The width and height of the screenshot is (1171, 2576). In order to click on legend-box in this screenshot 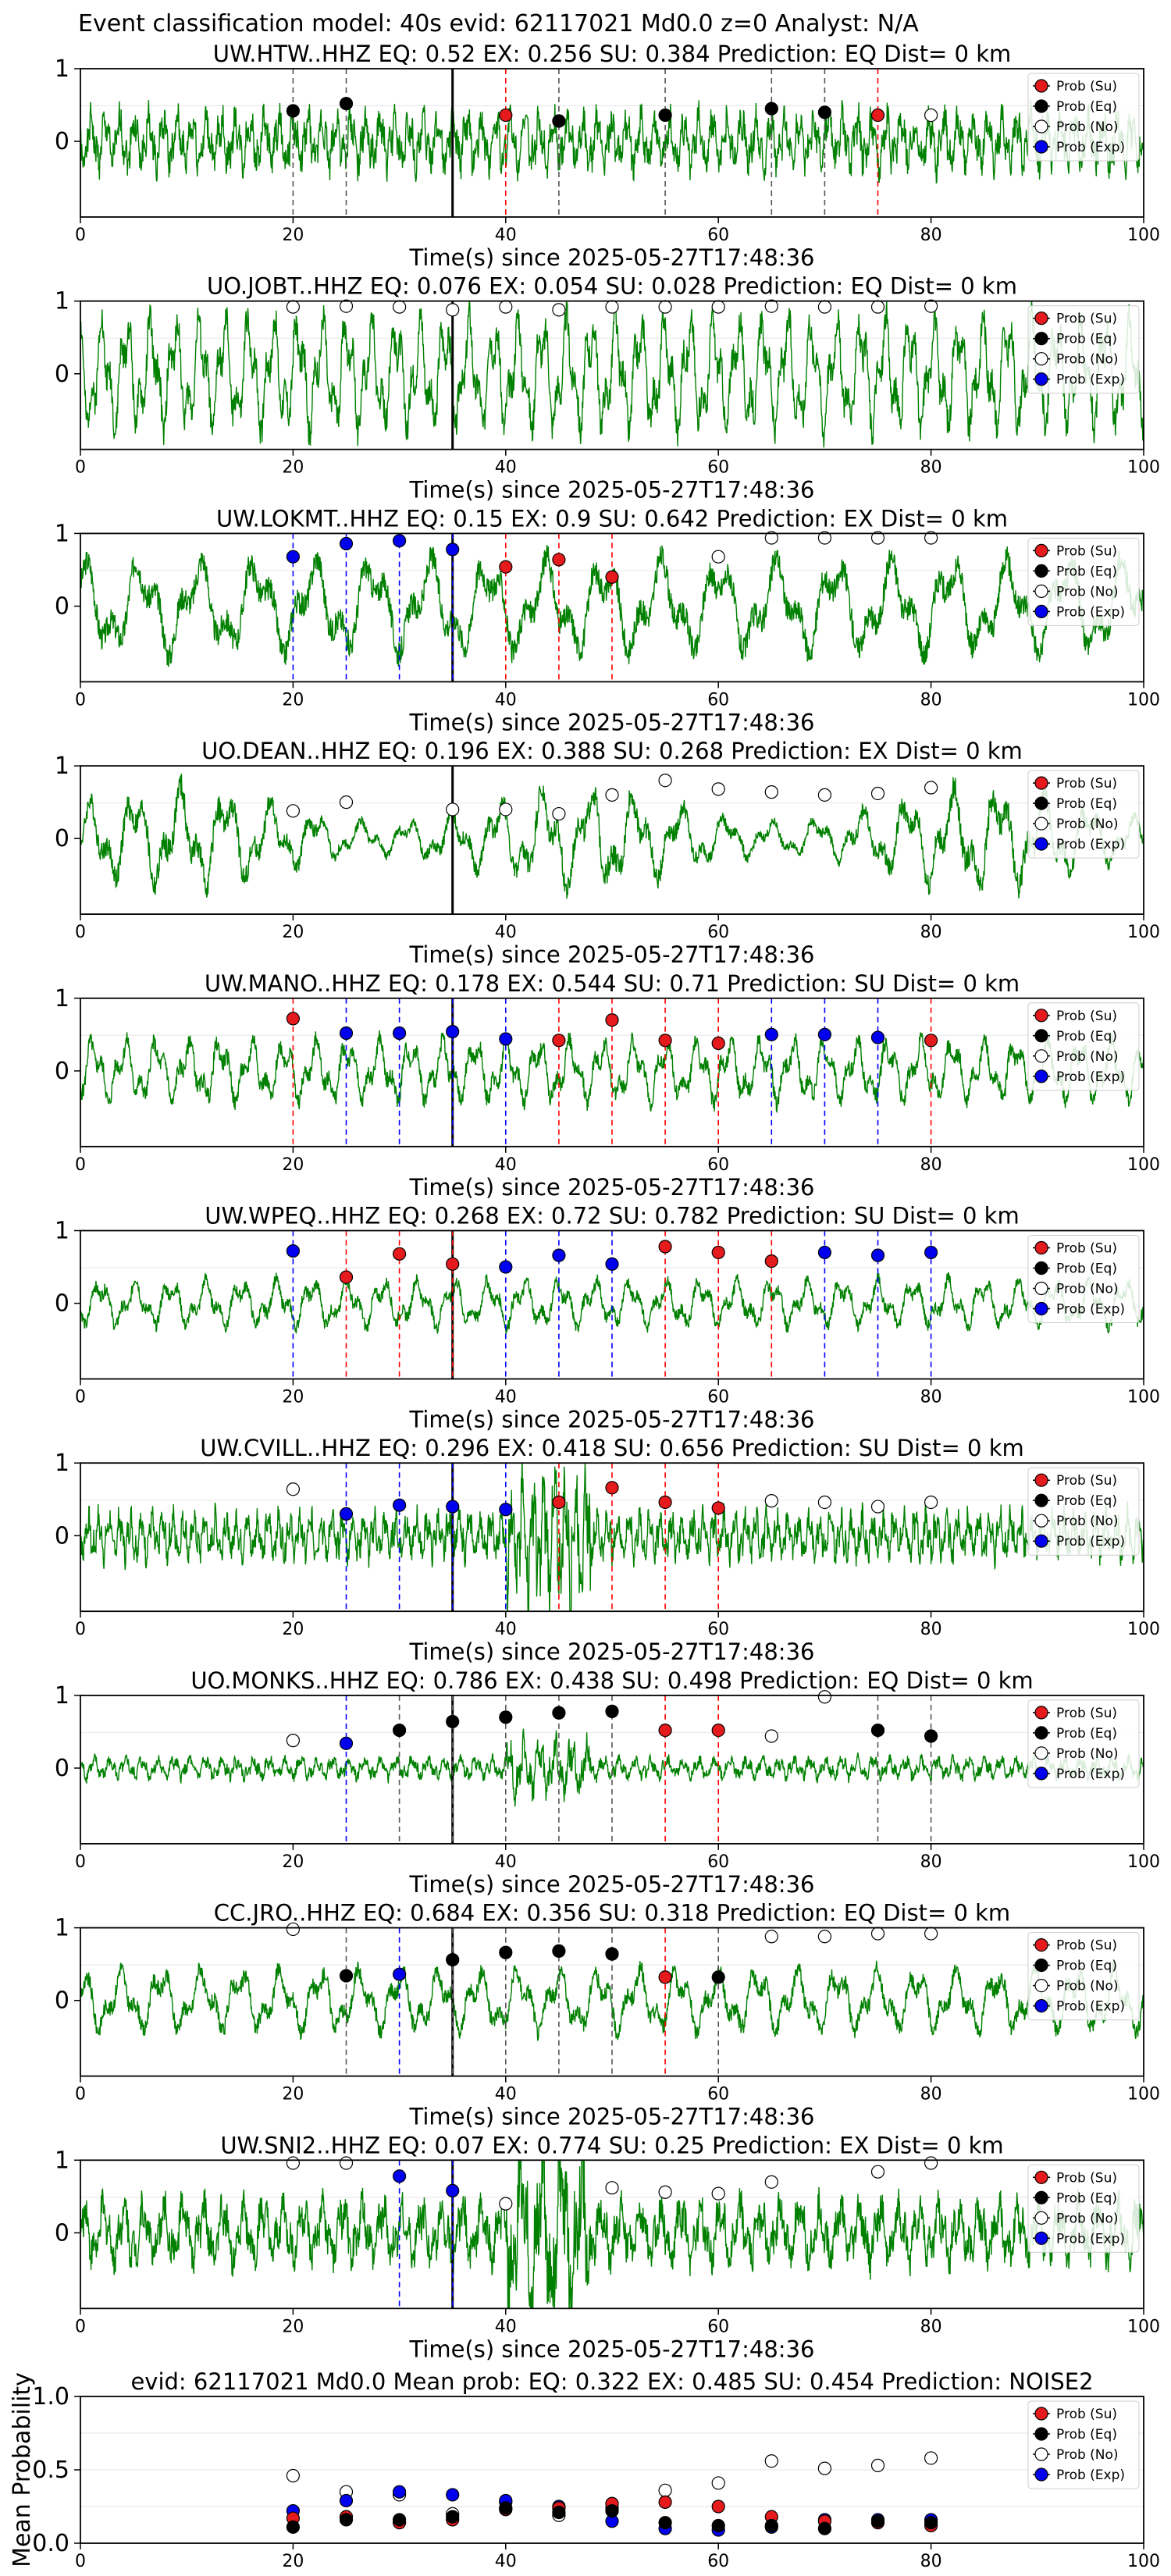, I will do `click(1083, 1743)`.